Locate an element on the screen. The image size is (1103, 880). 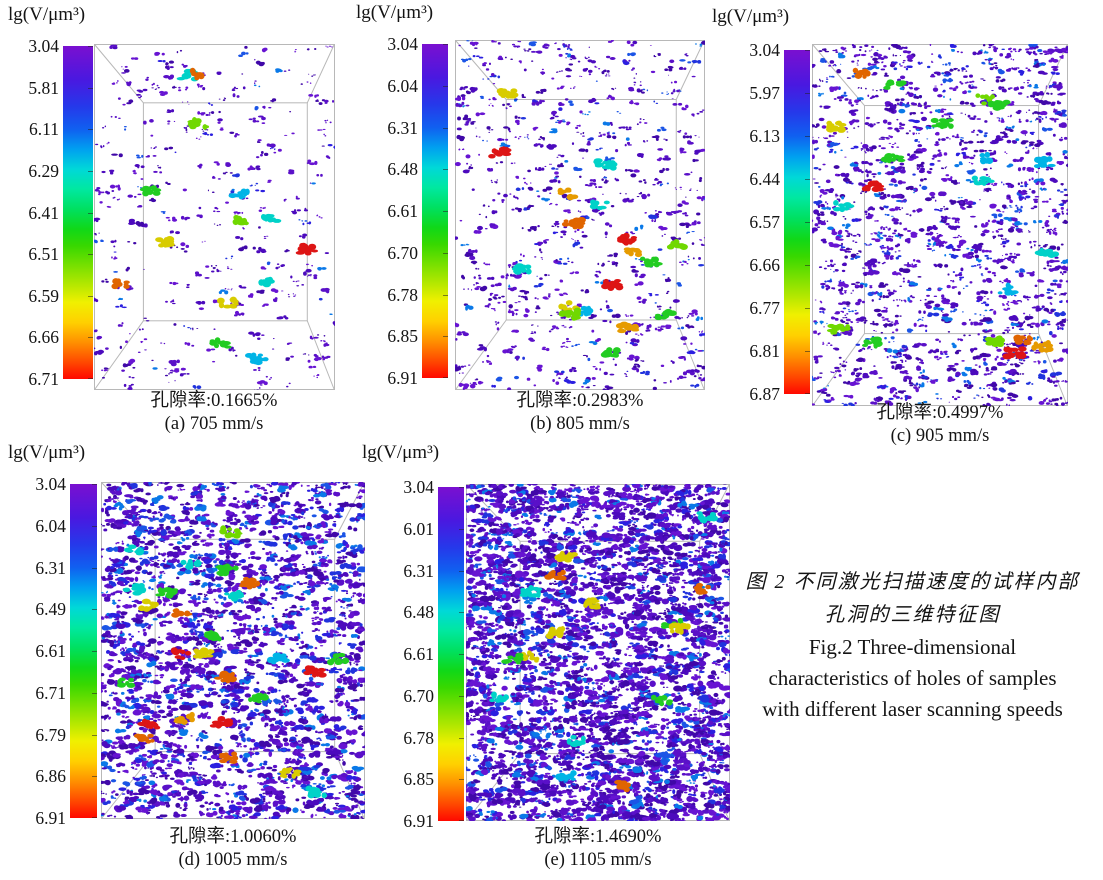
colorbar-tick-label: 6.44 is located at coordinates (764, 179).